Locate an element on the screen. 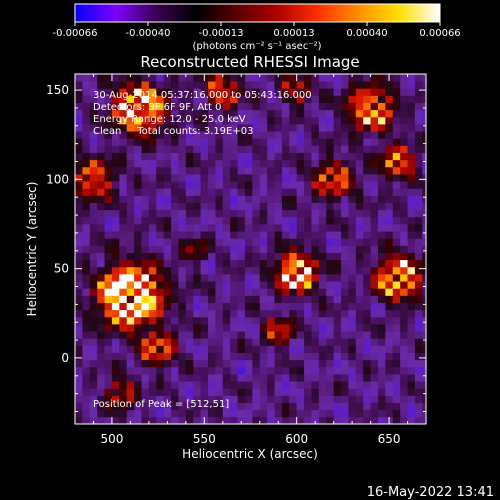  colorbar-units: (photons cm⁻² s⁻¹ asec⁻²) is located at coordinates (256, 46).